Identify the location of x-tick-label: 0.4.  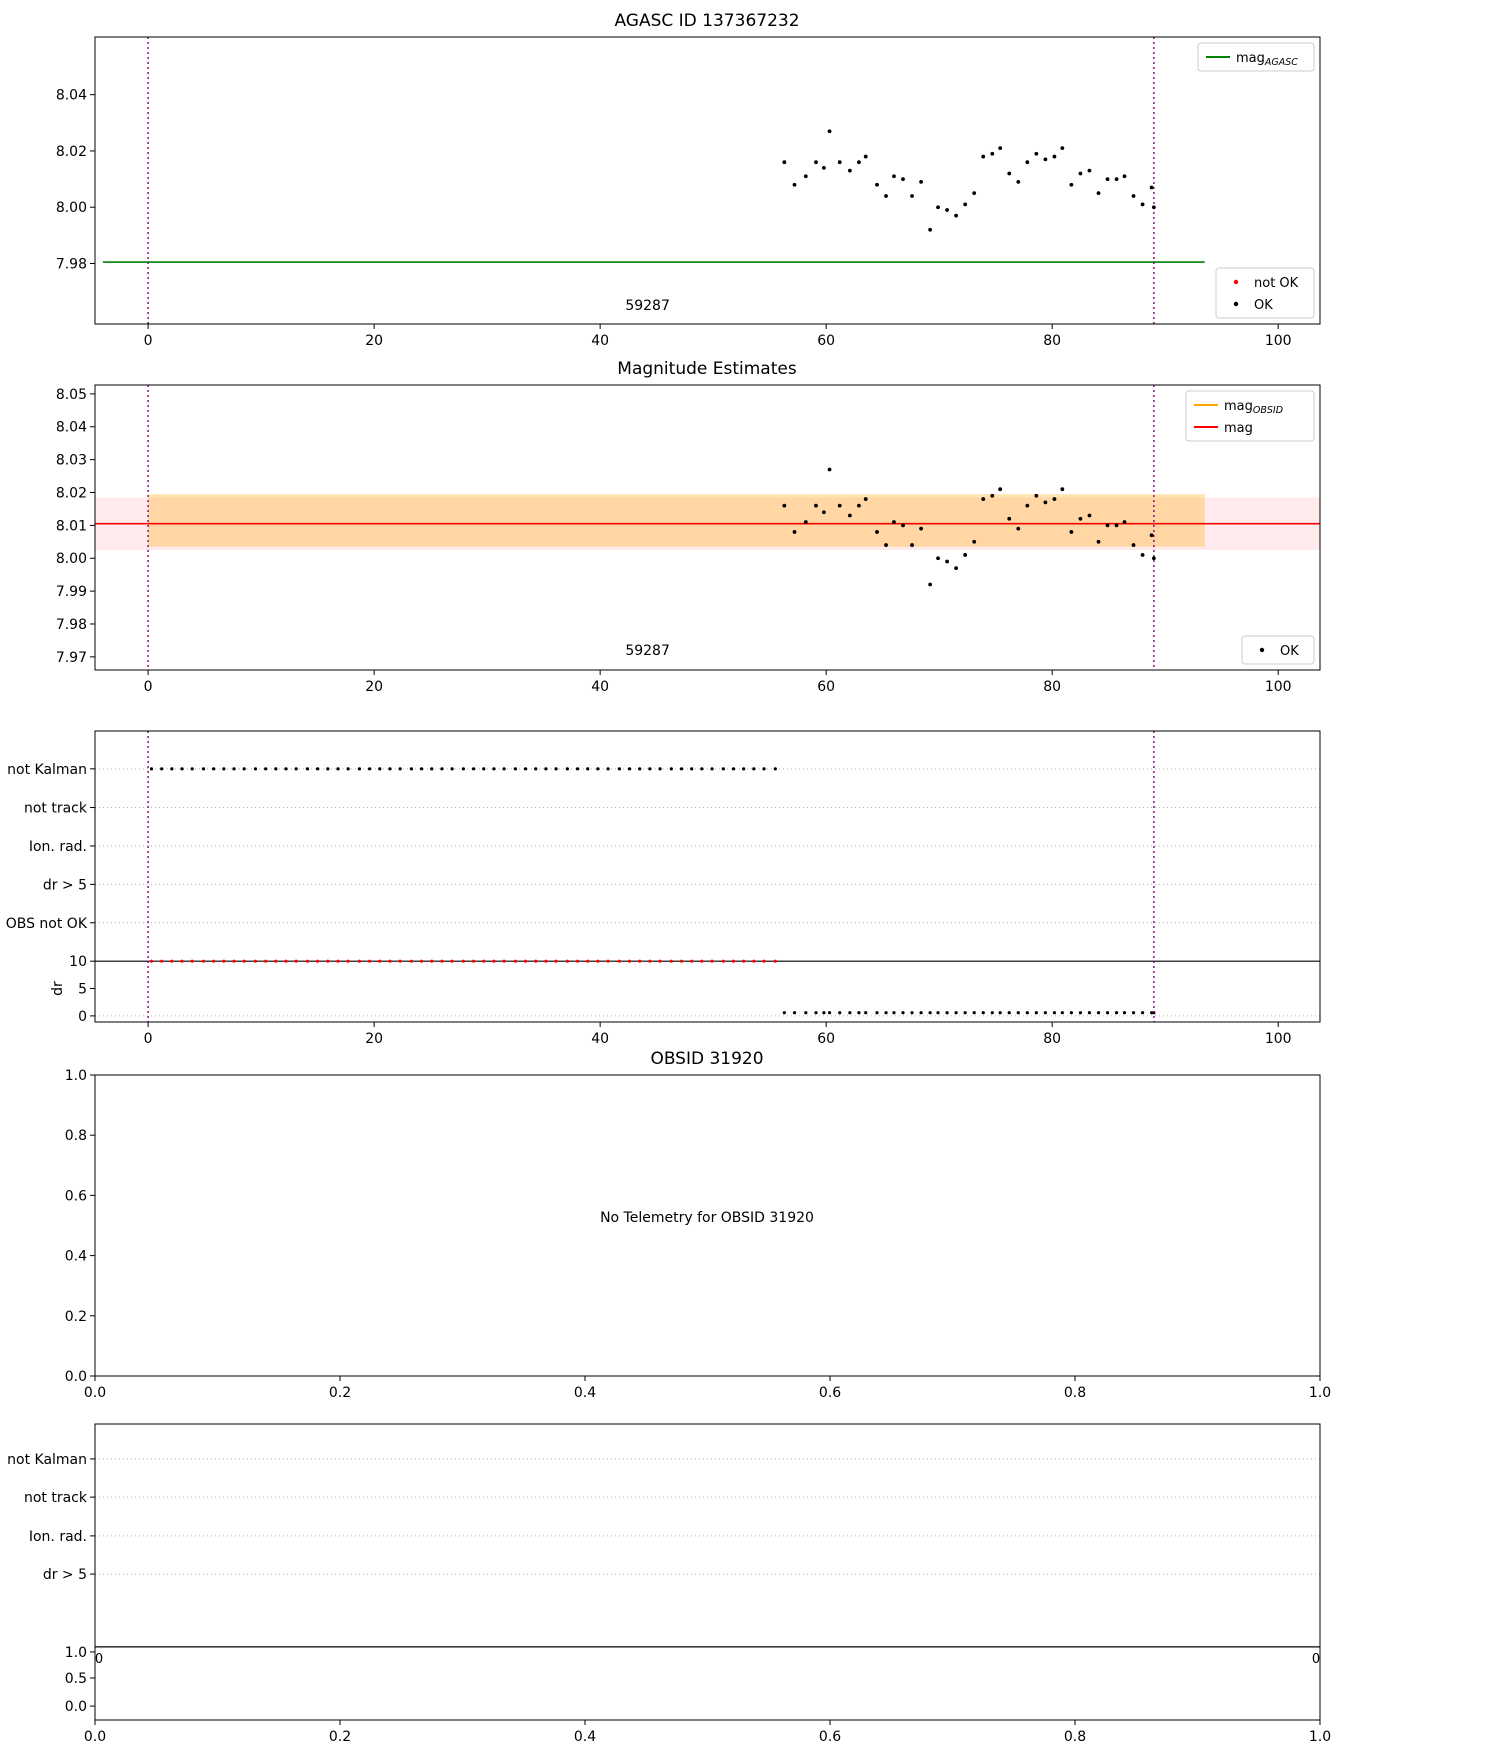
(585, 1393).